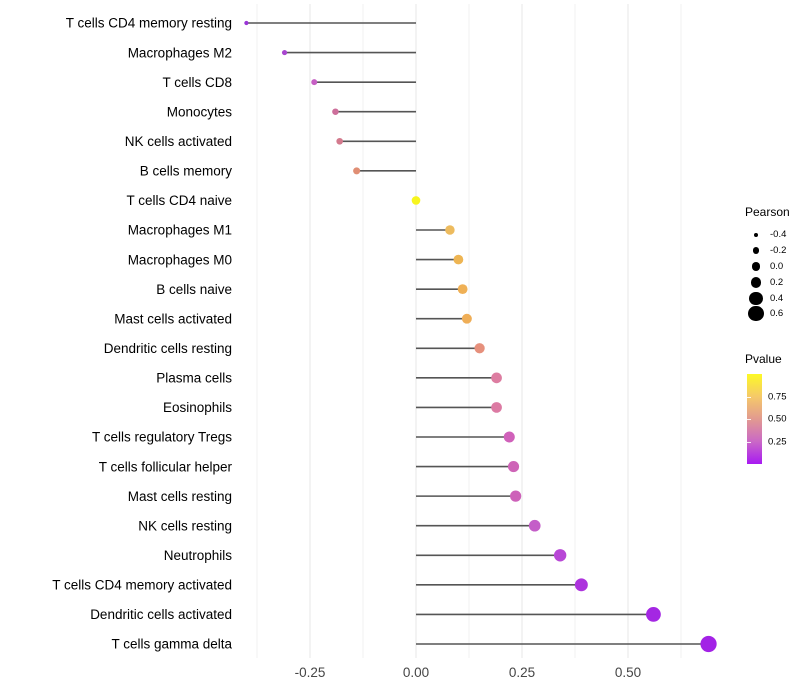  I want to click on category-label: Dendritic cells activated, so click(161, 614).